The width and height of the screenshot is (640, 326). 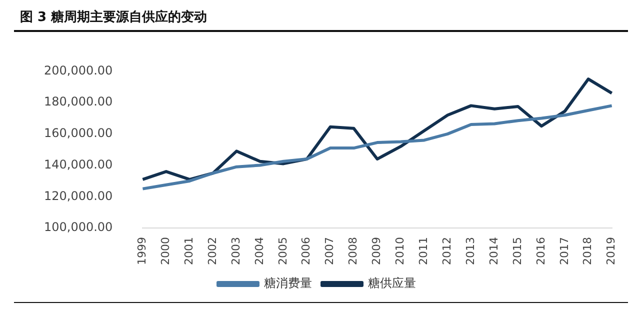 I want to click on y-tick-label: 100,000.00, so click(x=78, y=227).